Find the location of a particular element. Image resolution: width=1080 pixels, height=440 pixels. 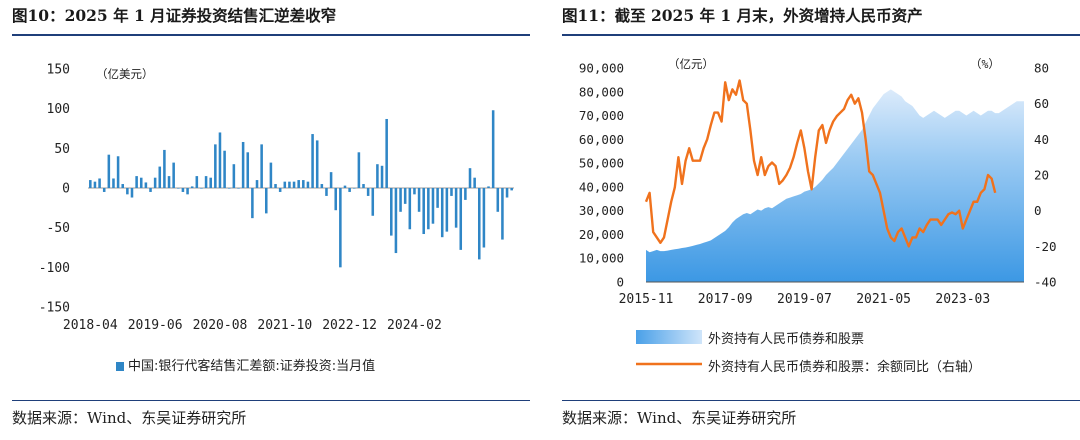

right-left-y-tick-4: 50,000 is located at coordinates (601, 163).